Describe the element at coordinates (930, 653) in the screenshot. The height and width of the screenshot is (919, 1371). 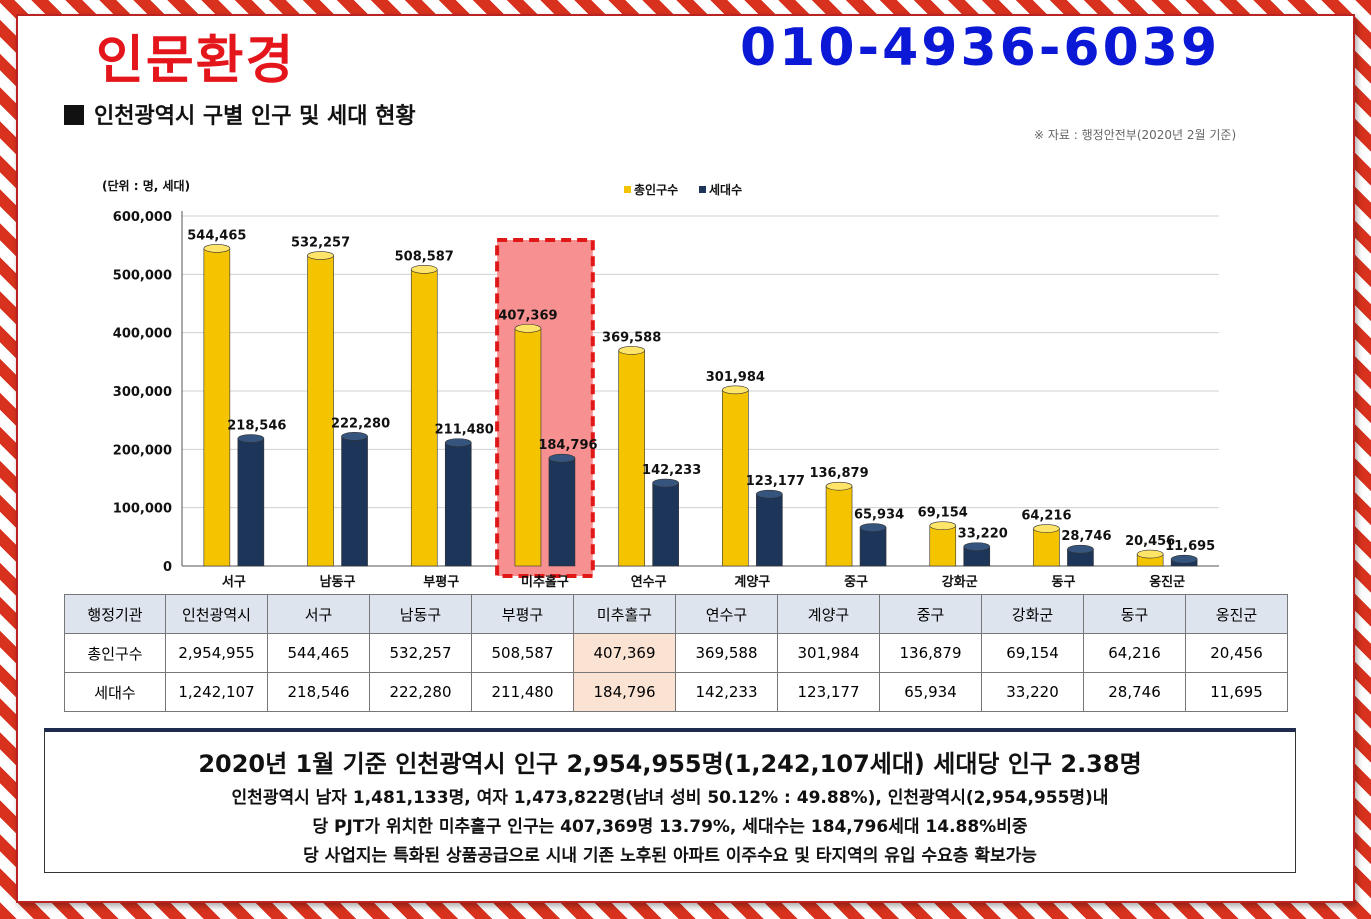
I see `table-cell: 136,879` at that location.